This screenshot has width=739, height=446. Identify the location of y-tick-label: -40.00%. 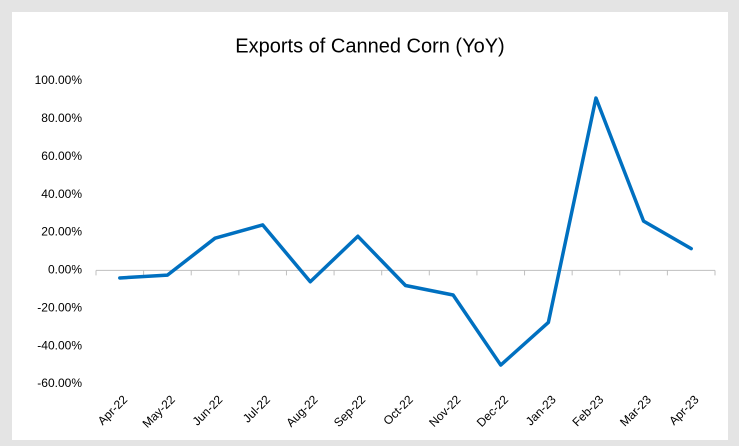
(59, 345).